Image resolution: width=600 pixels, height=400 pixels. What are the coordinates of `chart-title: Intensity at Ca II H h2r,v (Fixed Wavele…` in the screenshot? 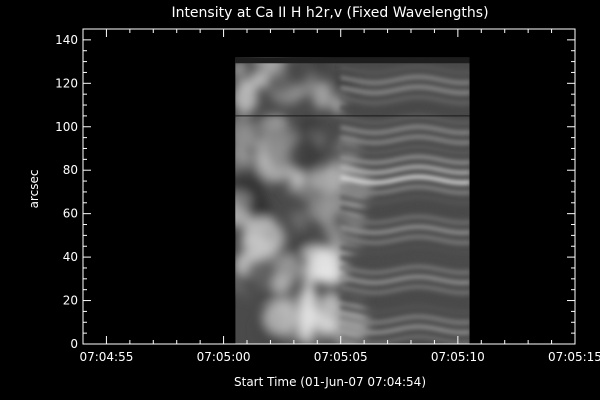 It's located at (329, 13).